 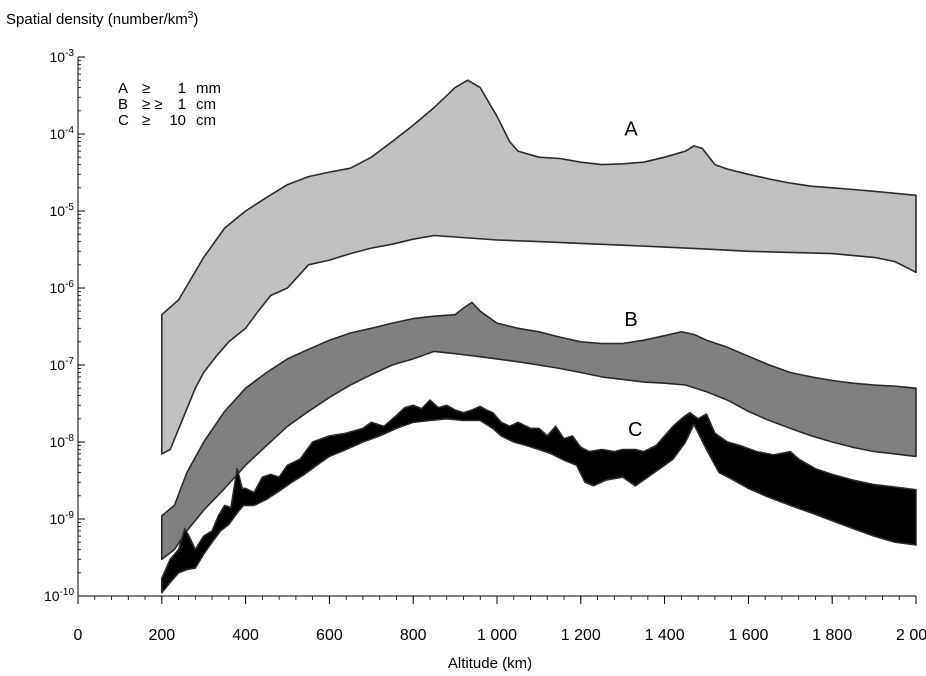 What do you see at coordinates (665, 635) in the screenshot?
I see `x-tick-label: 1 400` at bounding box center [665, 635].